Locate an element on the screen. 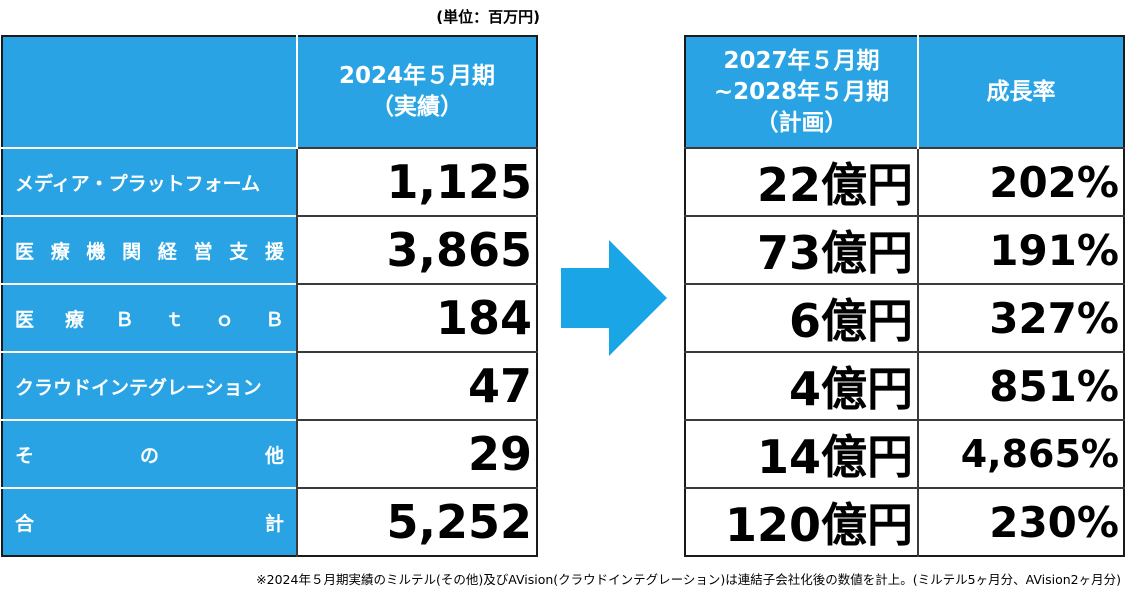 The image size is (1129, 589). header-plan-period: 2027年５月期 ~2028年５月期 （計画） is located at coordinates (801, 92).